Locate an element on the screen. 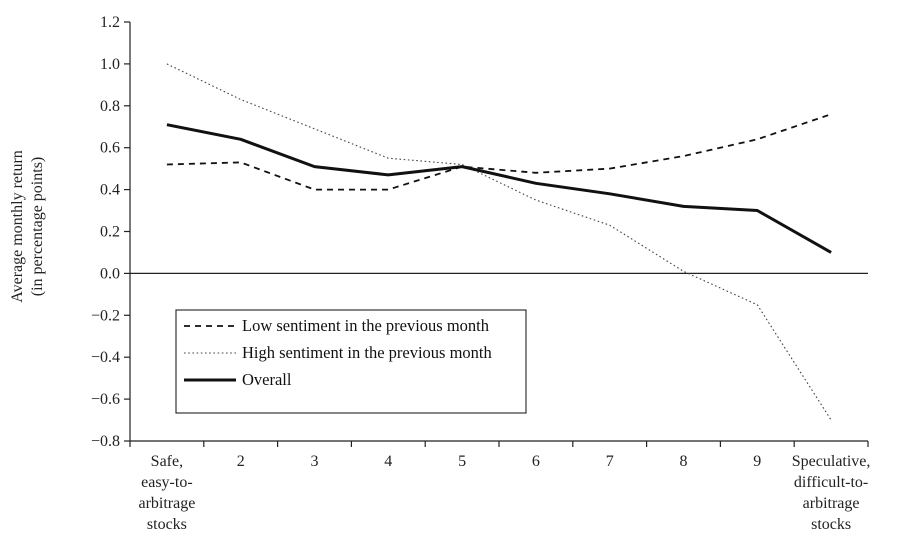  y-axis-title-line: (in percentage points) is located at coordinates (37, 227).